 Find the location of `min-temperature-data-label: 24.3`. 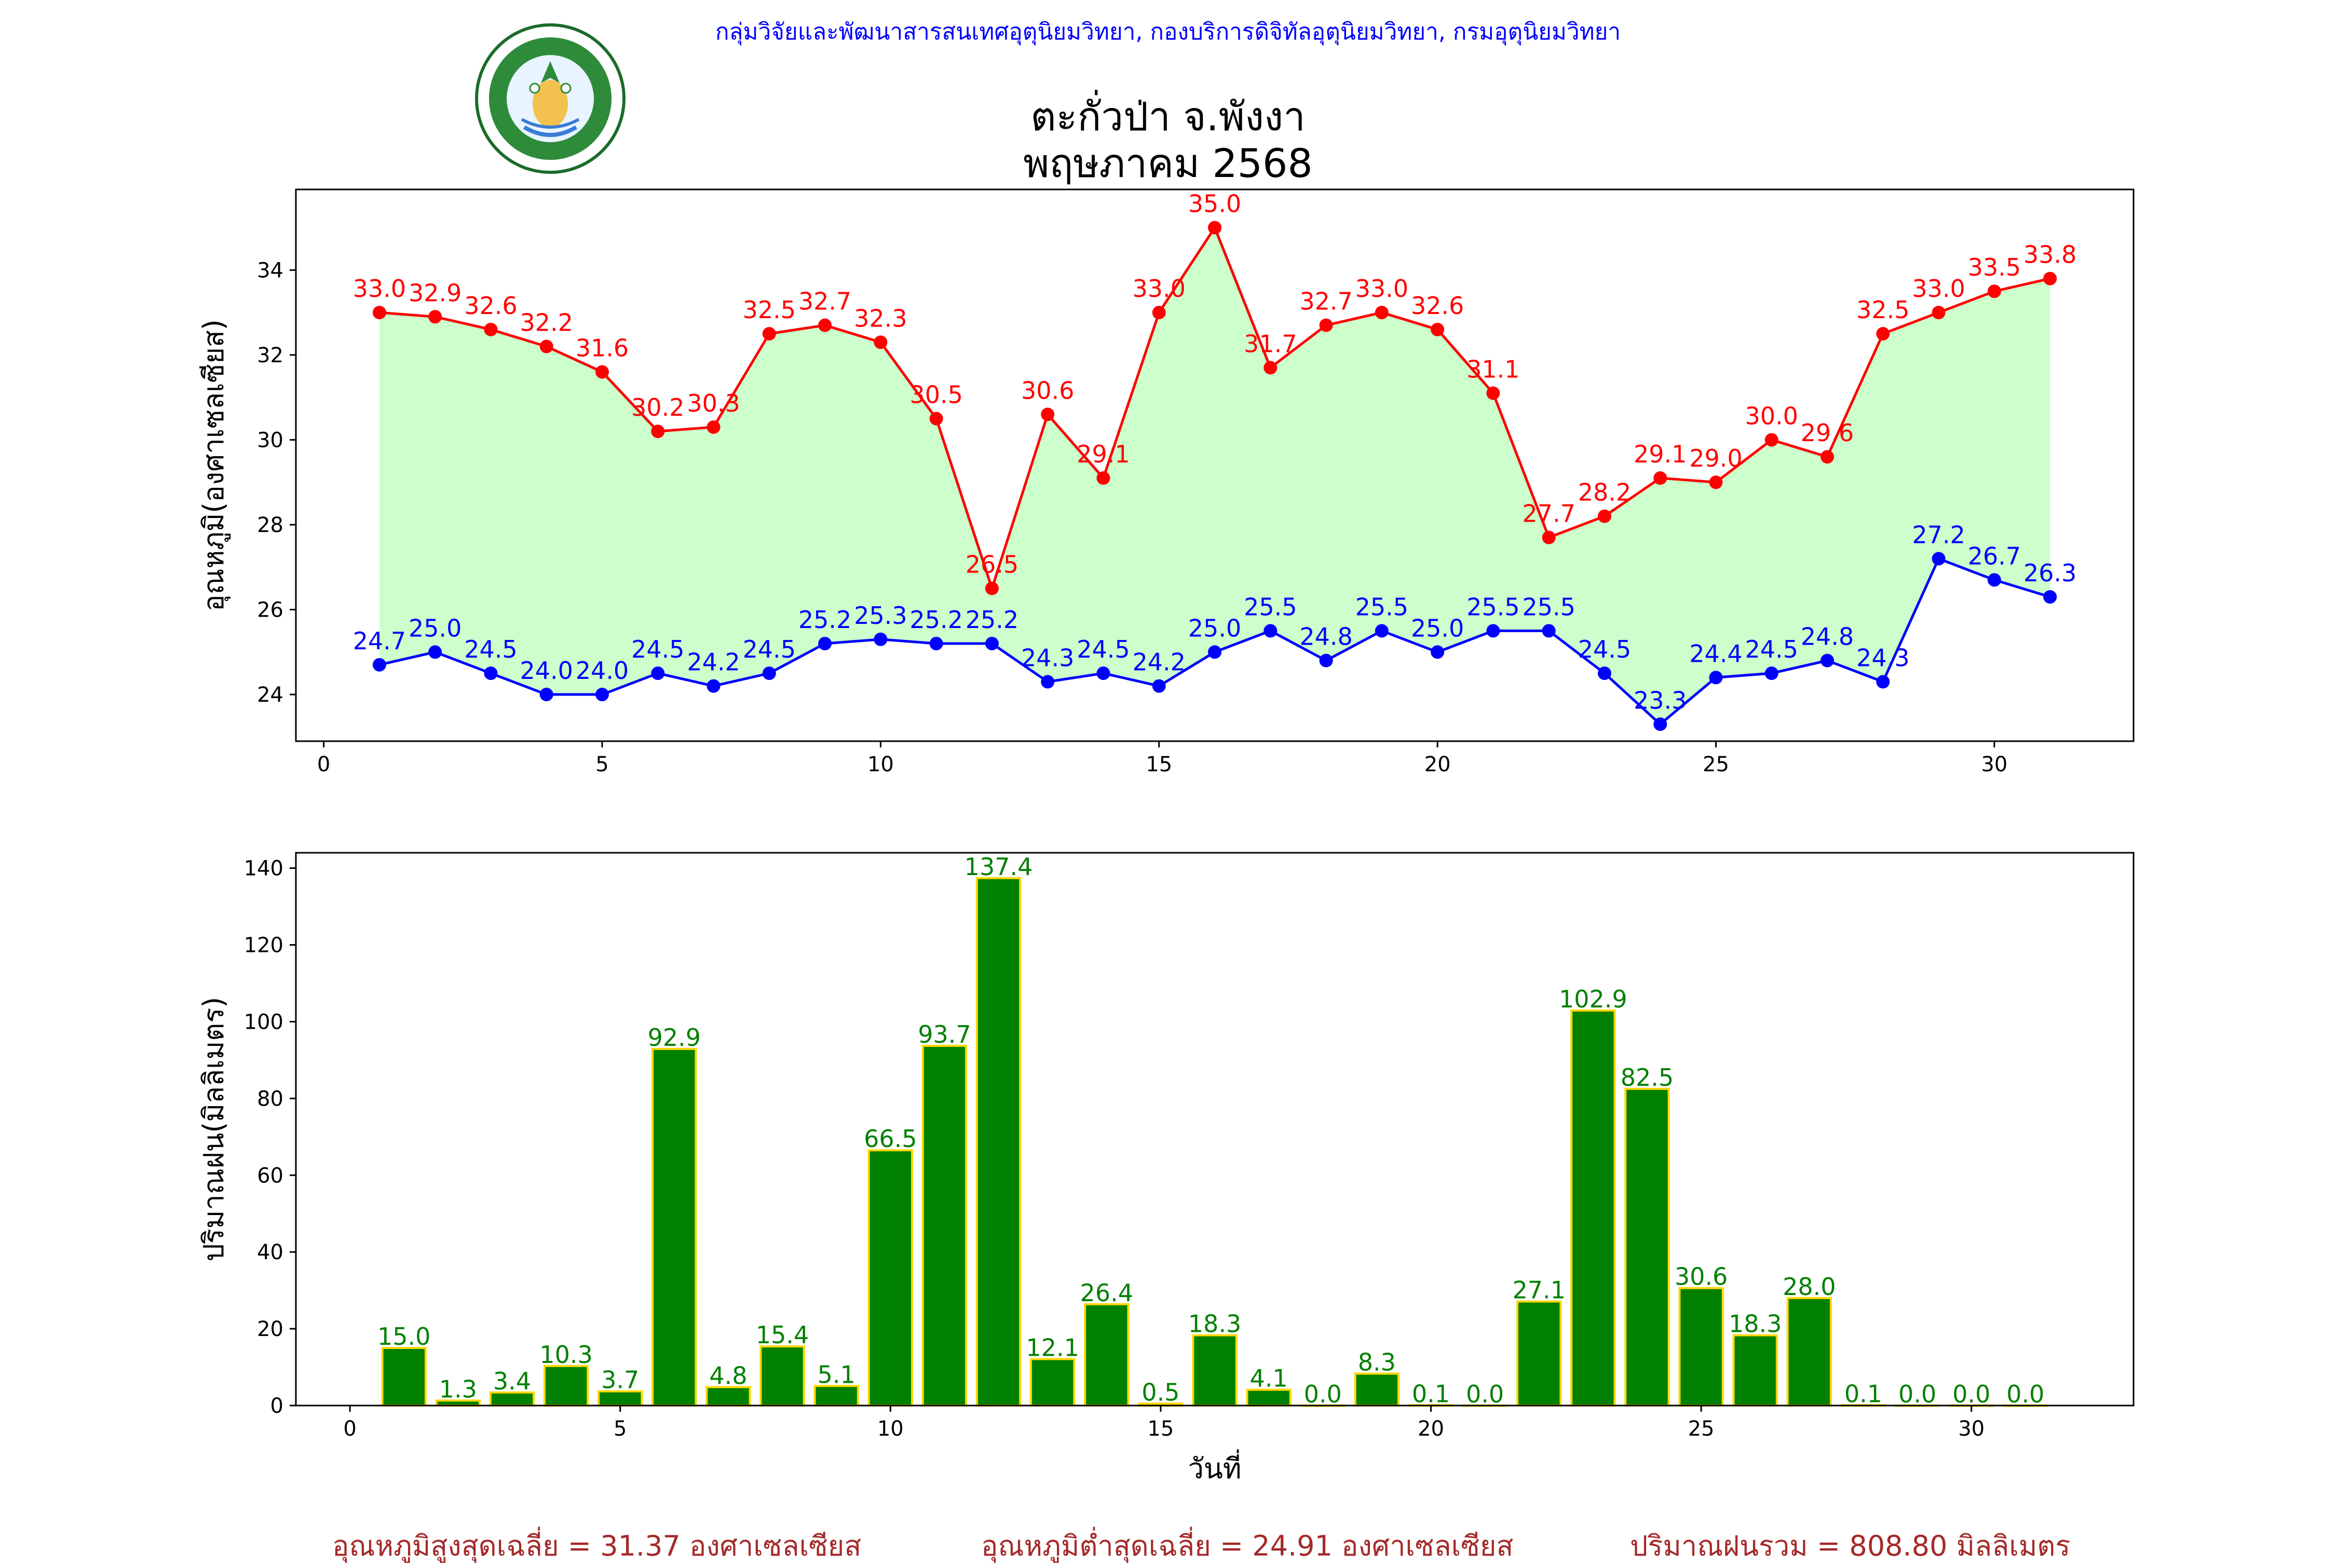

min-temperature-data-label: 24.3 is located at coordinates (1882, 658).